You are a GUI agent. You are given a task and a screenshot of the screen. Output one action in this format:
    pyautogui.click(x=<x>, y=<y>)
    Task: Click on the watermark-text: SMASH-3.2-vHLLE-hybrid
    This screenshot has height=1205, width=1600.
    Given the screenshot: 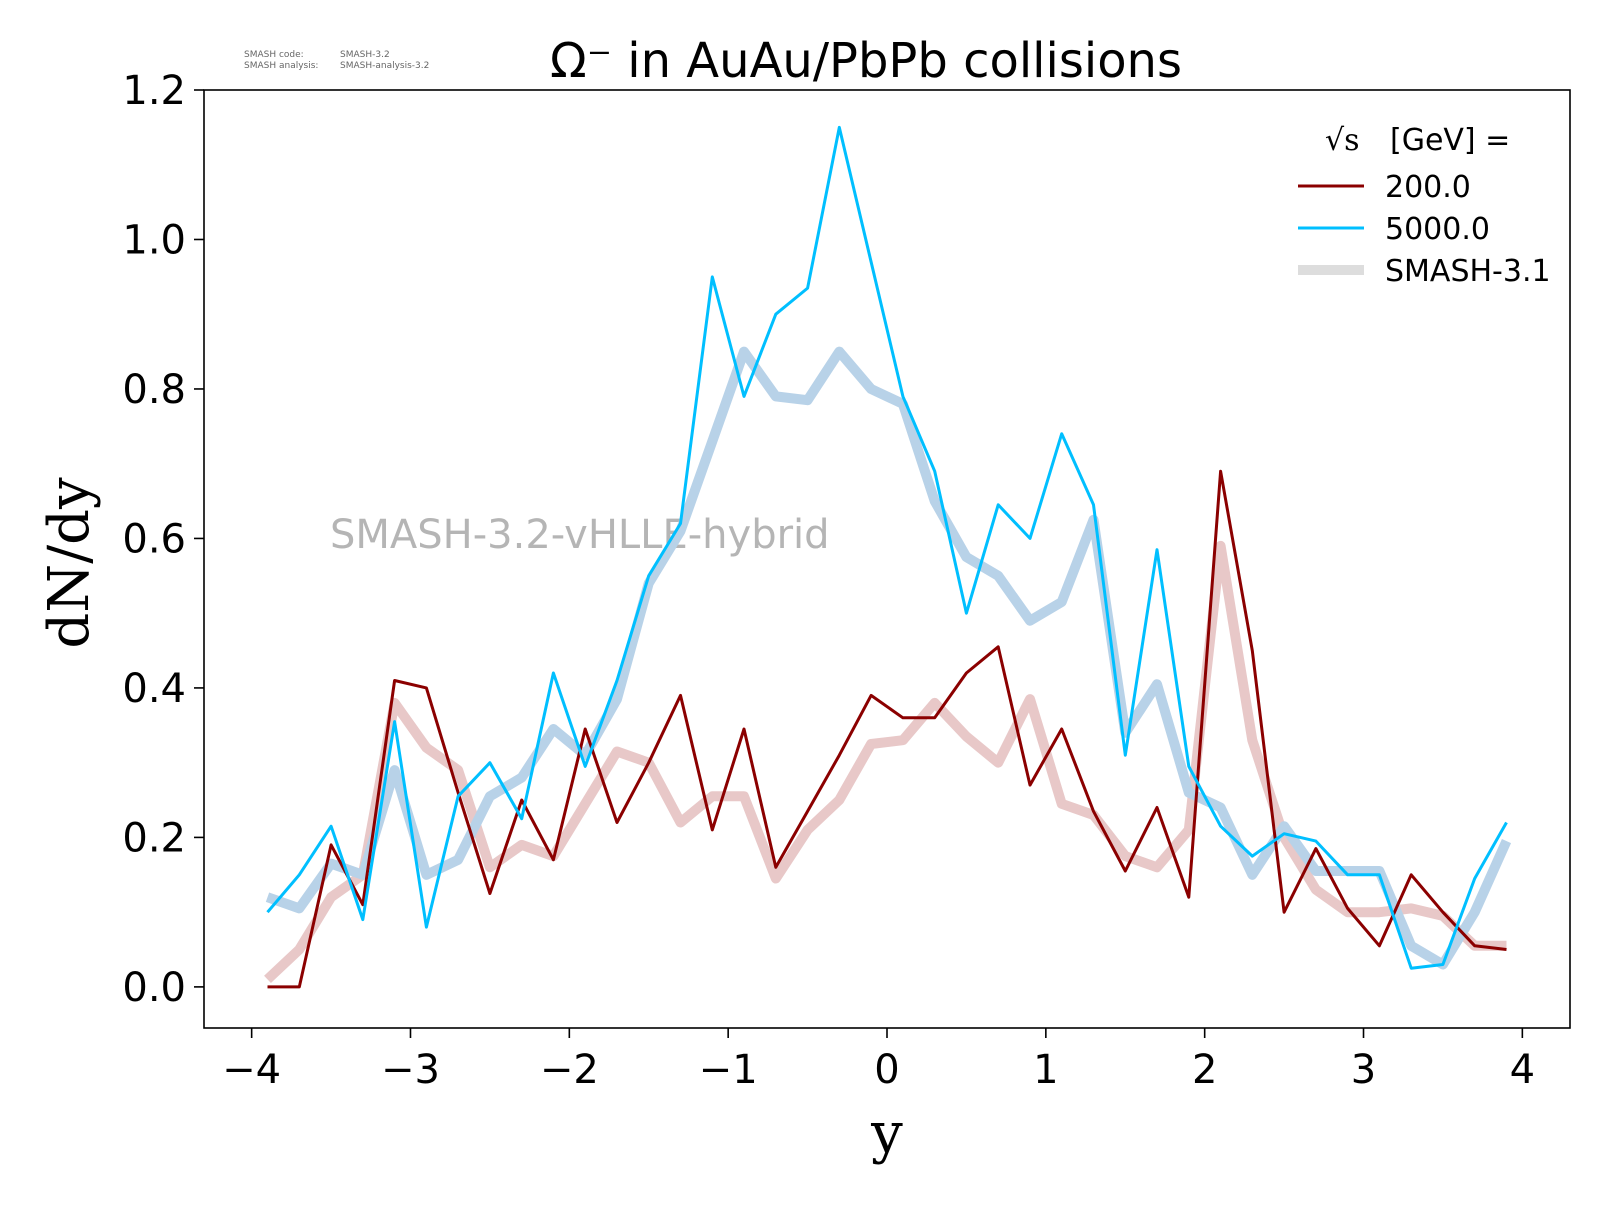 What is the action you would take?
    pyautogui.click(x=580, y=535)
    